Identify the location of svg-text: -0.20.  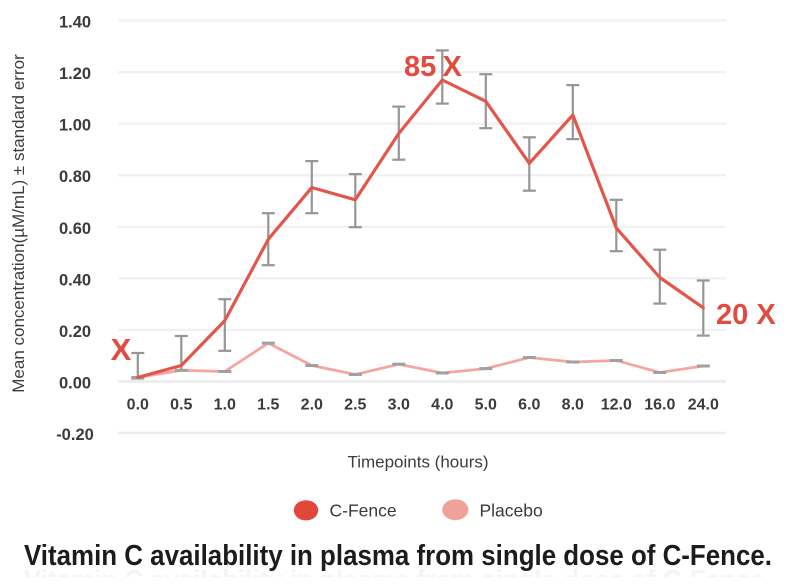
(75, 435).